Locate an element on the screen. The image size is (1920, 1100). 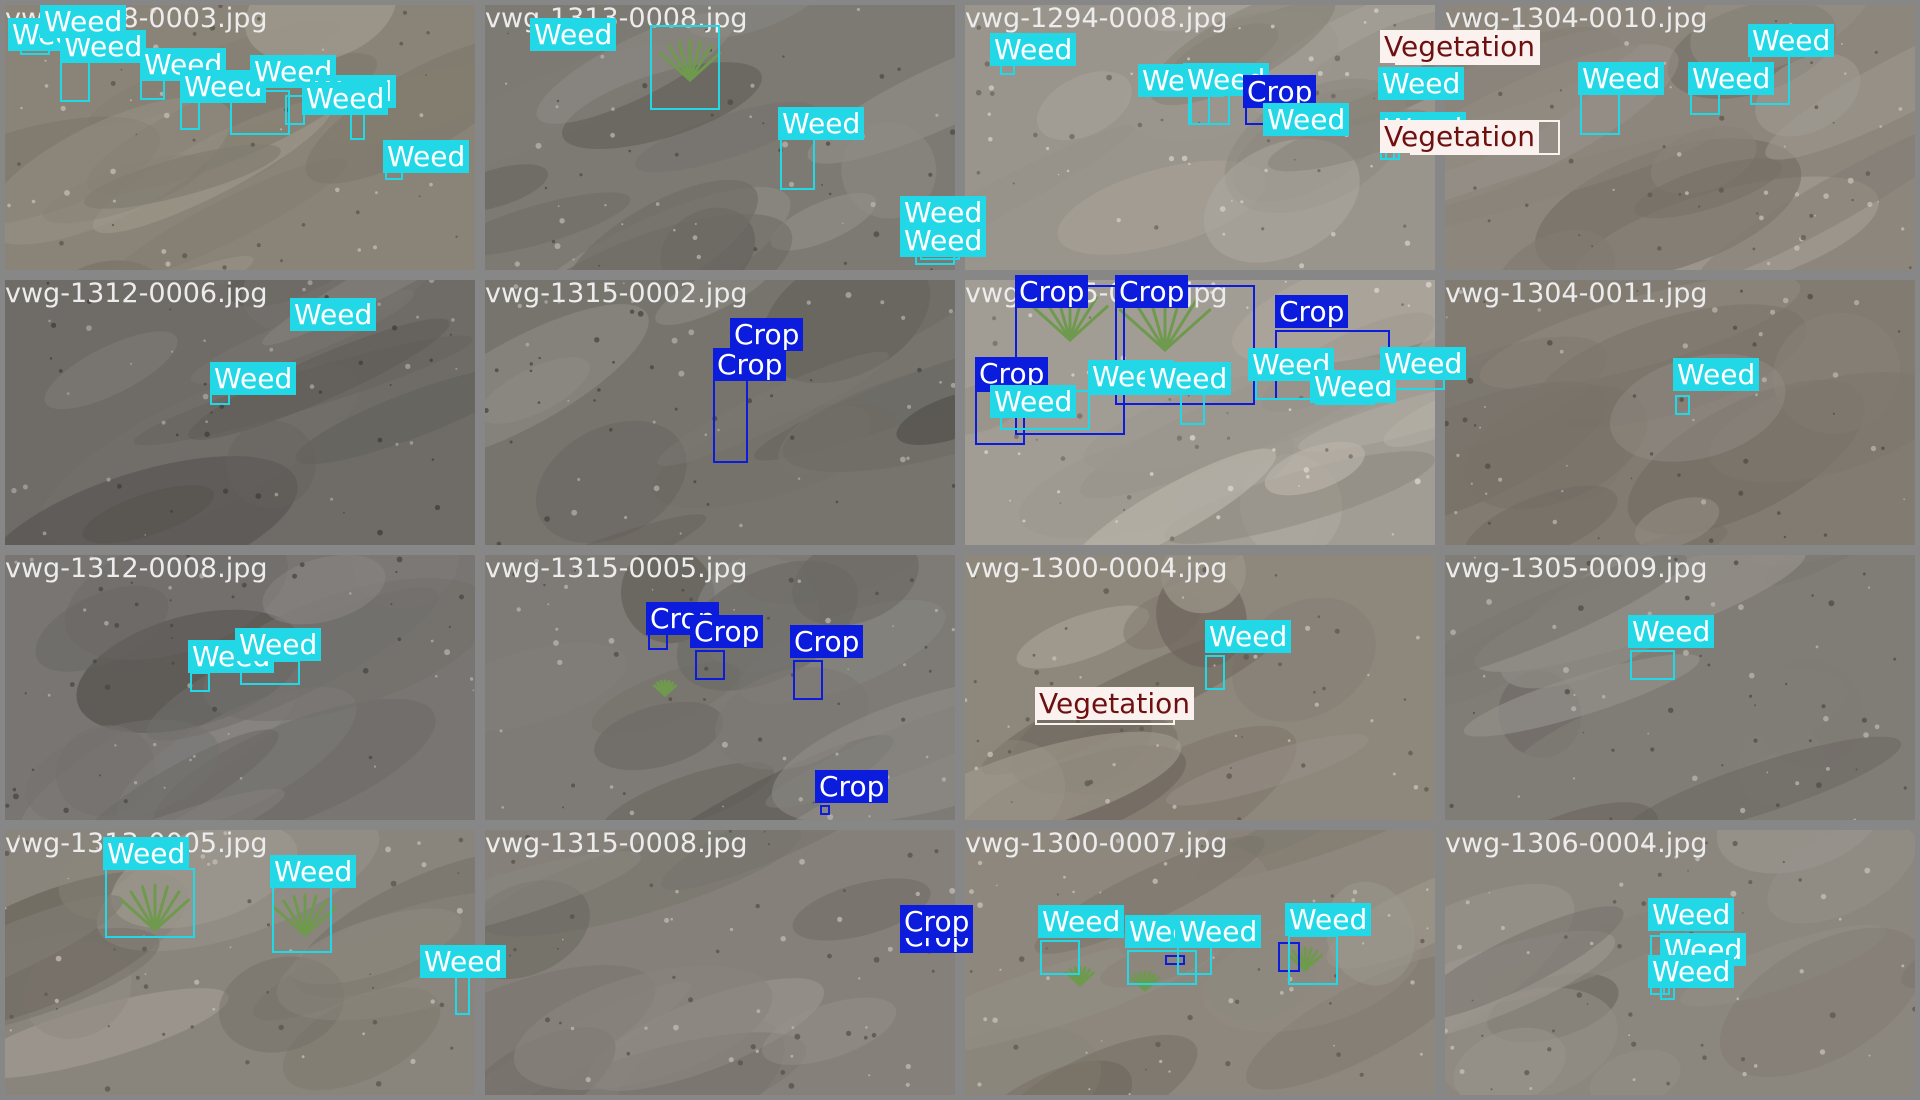
image-tile: vwg-1305-0009.jpg Weed is located at coordinates (1680, 687).